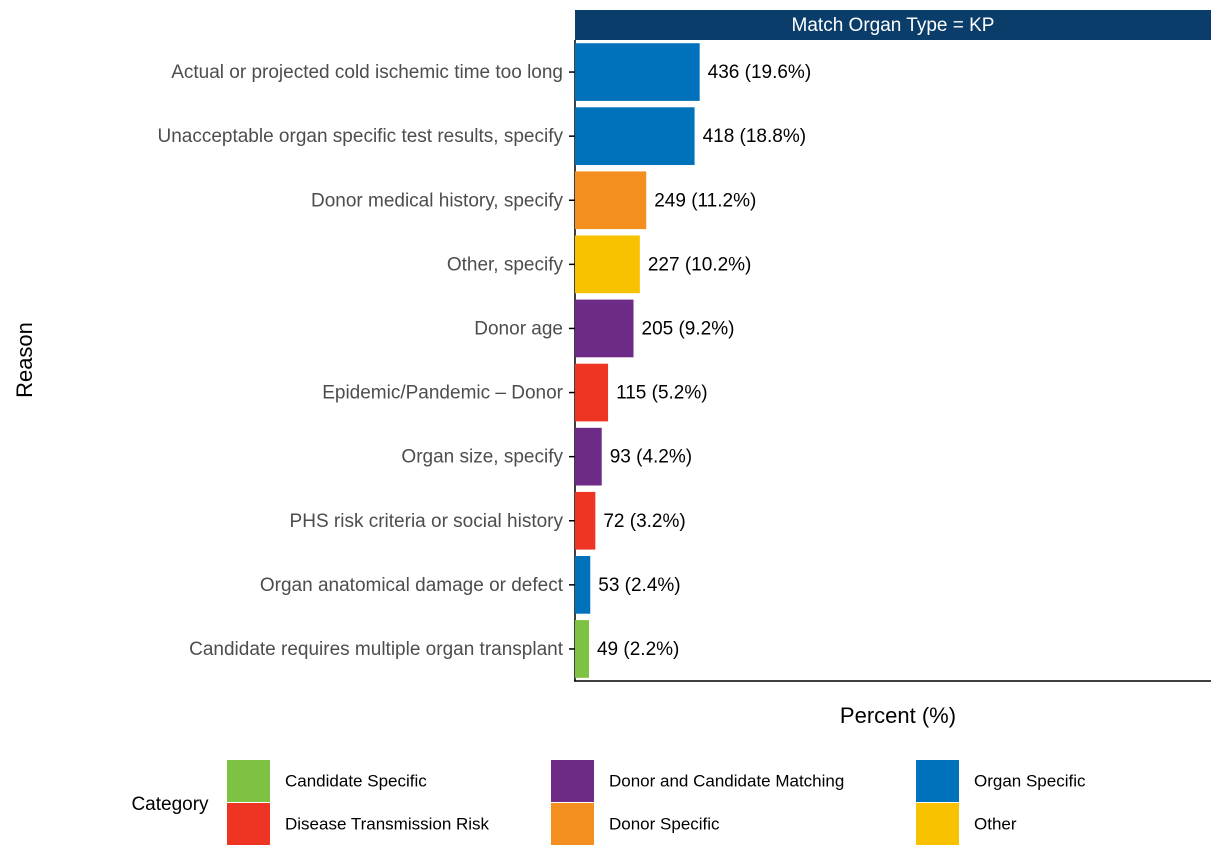  What do you see at coordinates (170, 804) in the screenshot?
I see `legend-title: Category` at bounding box center [170, 804].